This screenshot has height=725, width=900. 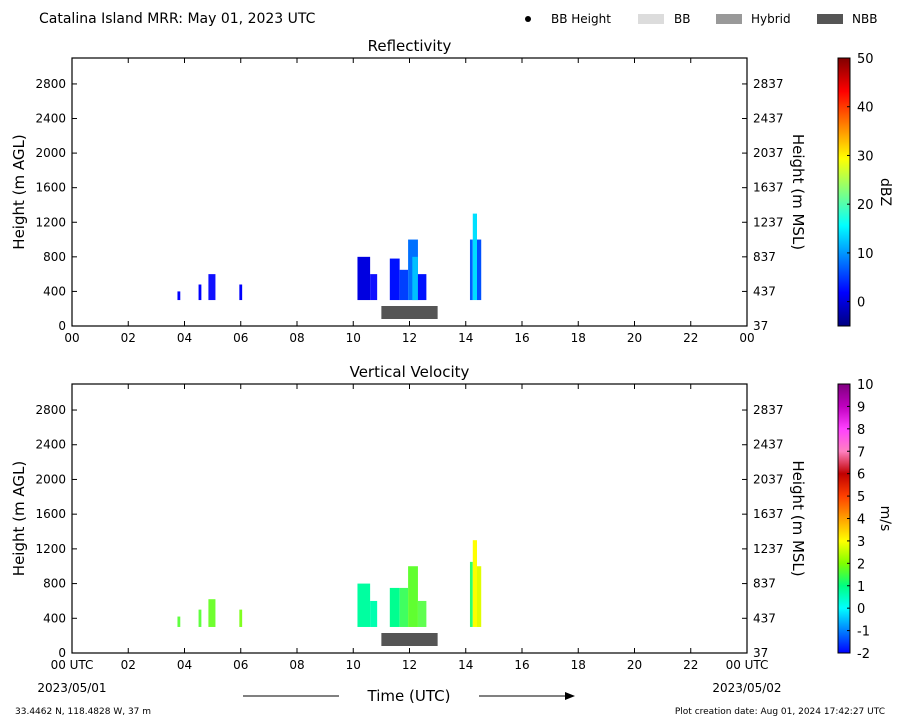 What do you see at coordinates (177, 19) in the screenshot?
I see `figure-title: Catalina Island MRR: May 01, 2023 UTC` at bounding box center [177, 19].